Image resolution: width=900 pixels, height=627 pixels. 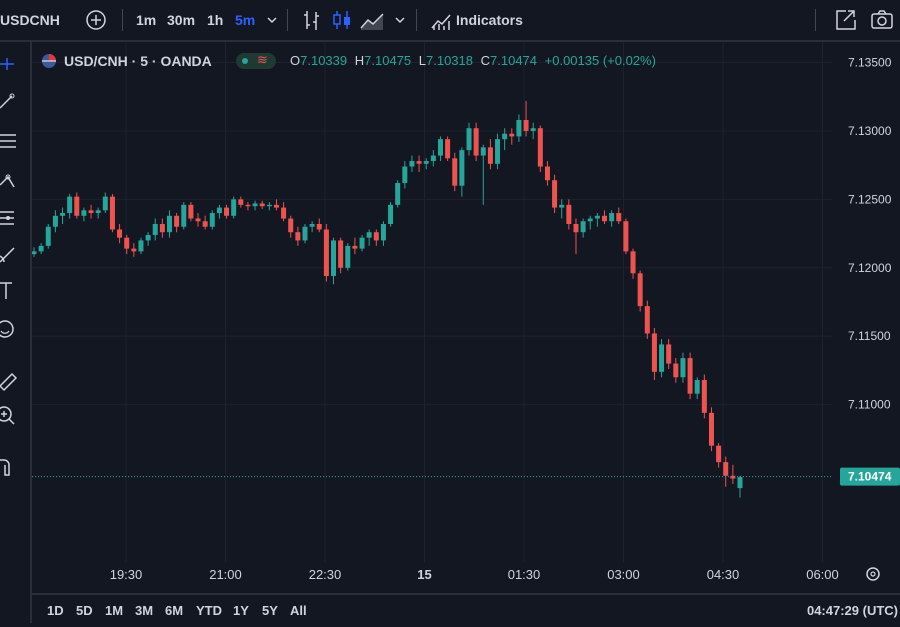 What do you see at coordinates (7, 329) in the screenshot?
I see `emoji-icon` at bounding box center [7, 329].